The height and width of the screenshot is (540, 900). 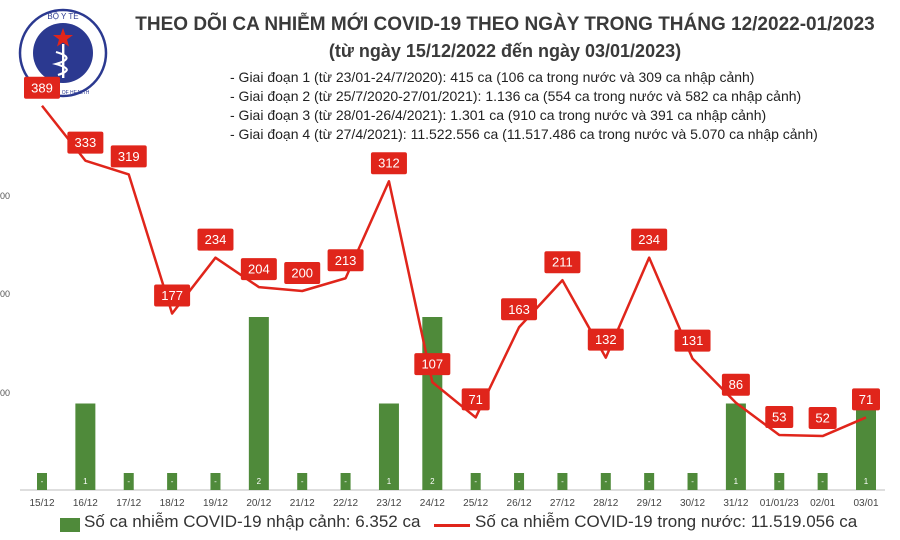 What do you see at coordinates (822, 418) in the screenshot?
I see `domestic-cases-label: 52` at bounding box center [822, 418].